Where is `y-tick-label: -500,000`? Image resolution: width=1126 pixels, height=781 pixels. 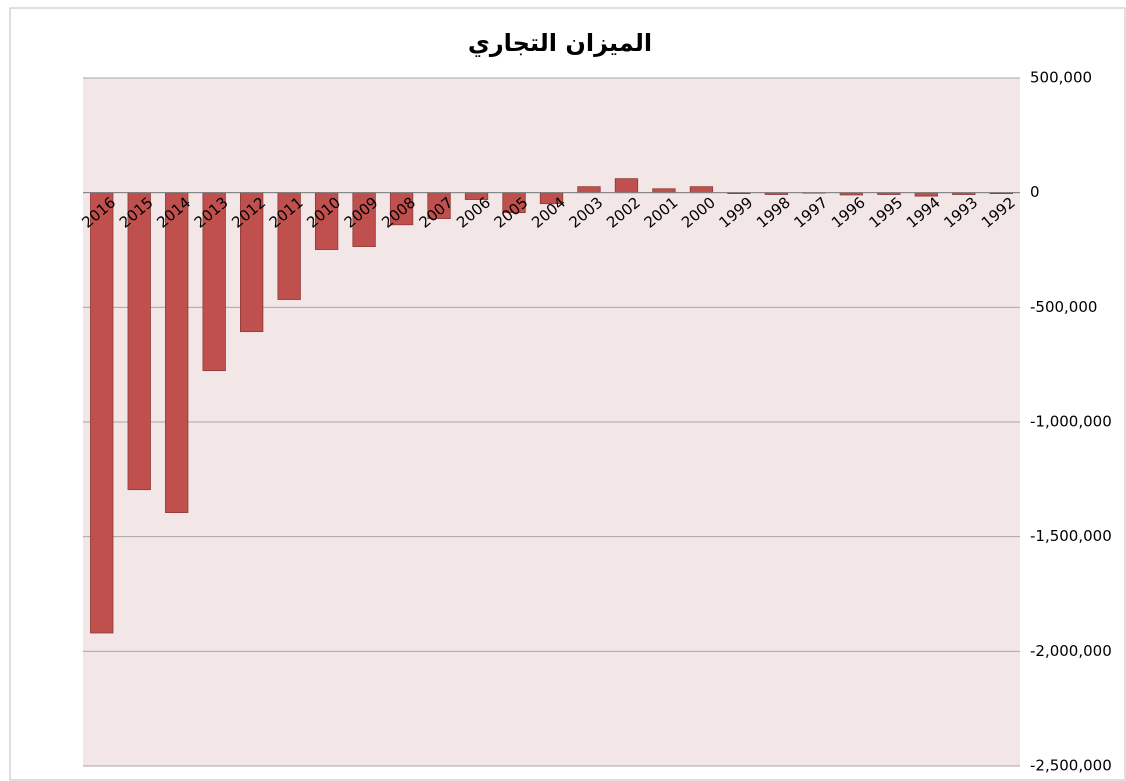
y-tick-label: -500,000 is located at coordinates (1063, 307).